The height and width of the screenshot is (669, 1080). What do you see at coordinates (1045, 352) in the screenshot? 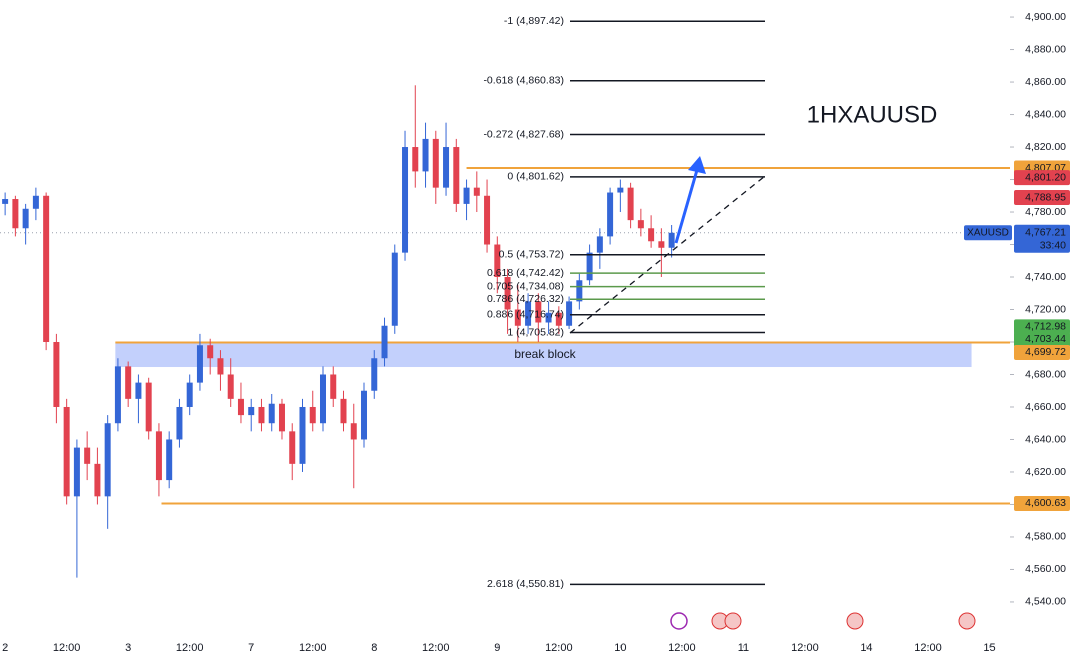
I see `price-tag-label: 4,699.72` at bounding box center [1045, 352].